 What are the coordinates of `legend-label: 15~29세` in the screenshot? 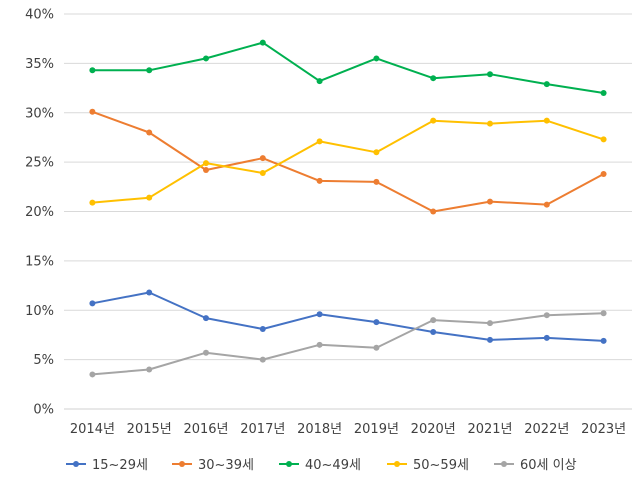 It's located at (120, 465).